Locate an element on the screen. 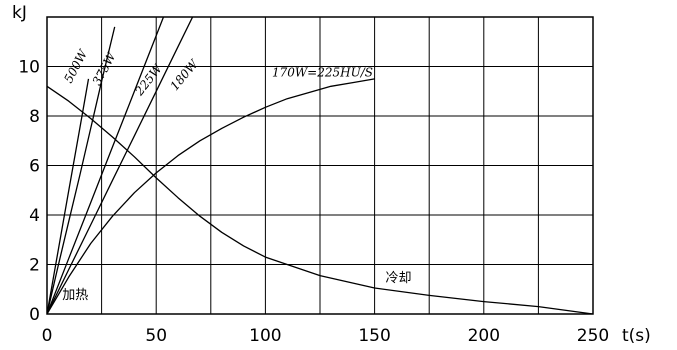 This screenshot has height=350, width=677. annotation-180w: 180W is located at coordinates (184, 74).